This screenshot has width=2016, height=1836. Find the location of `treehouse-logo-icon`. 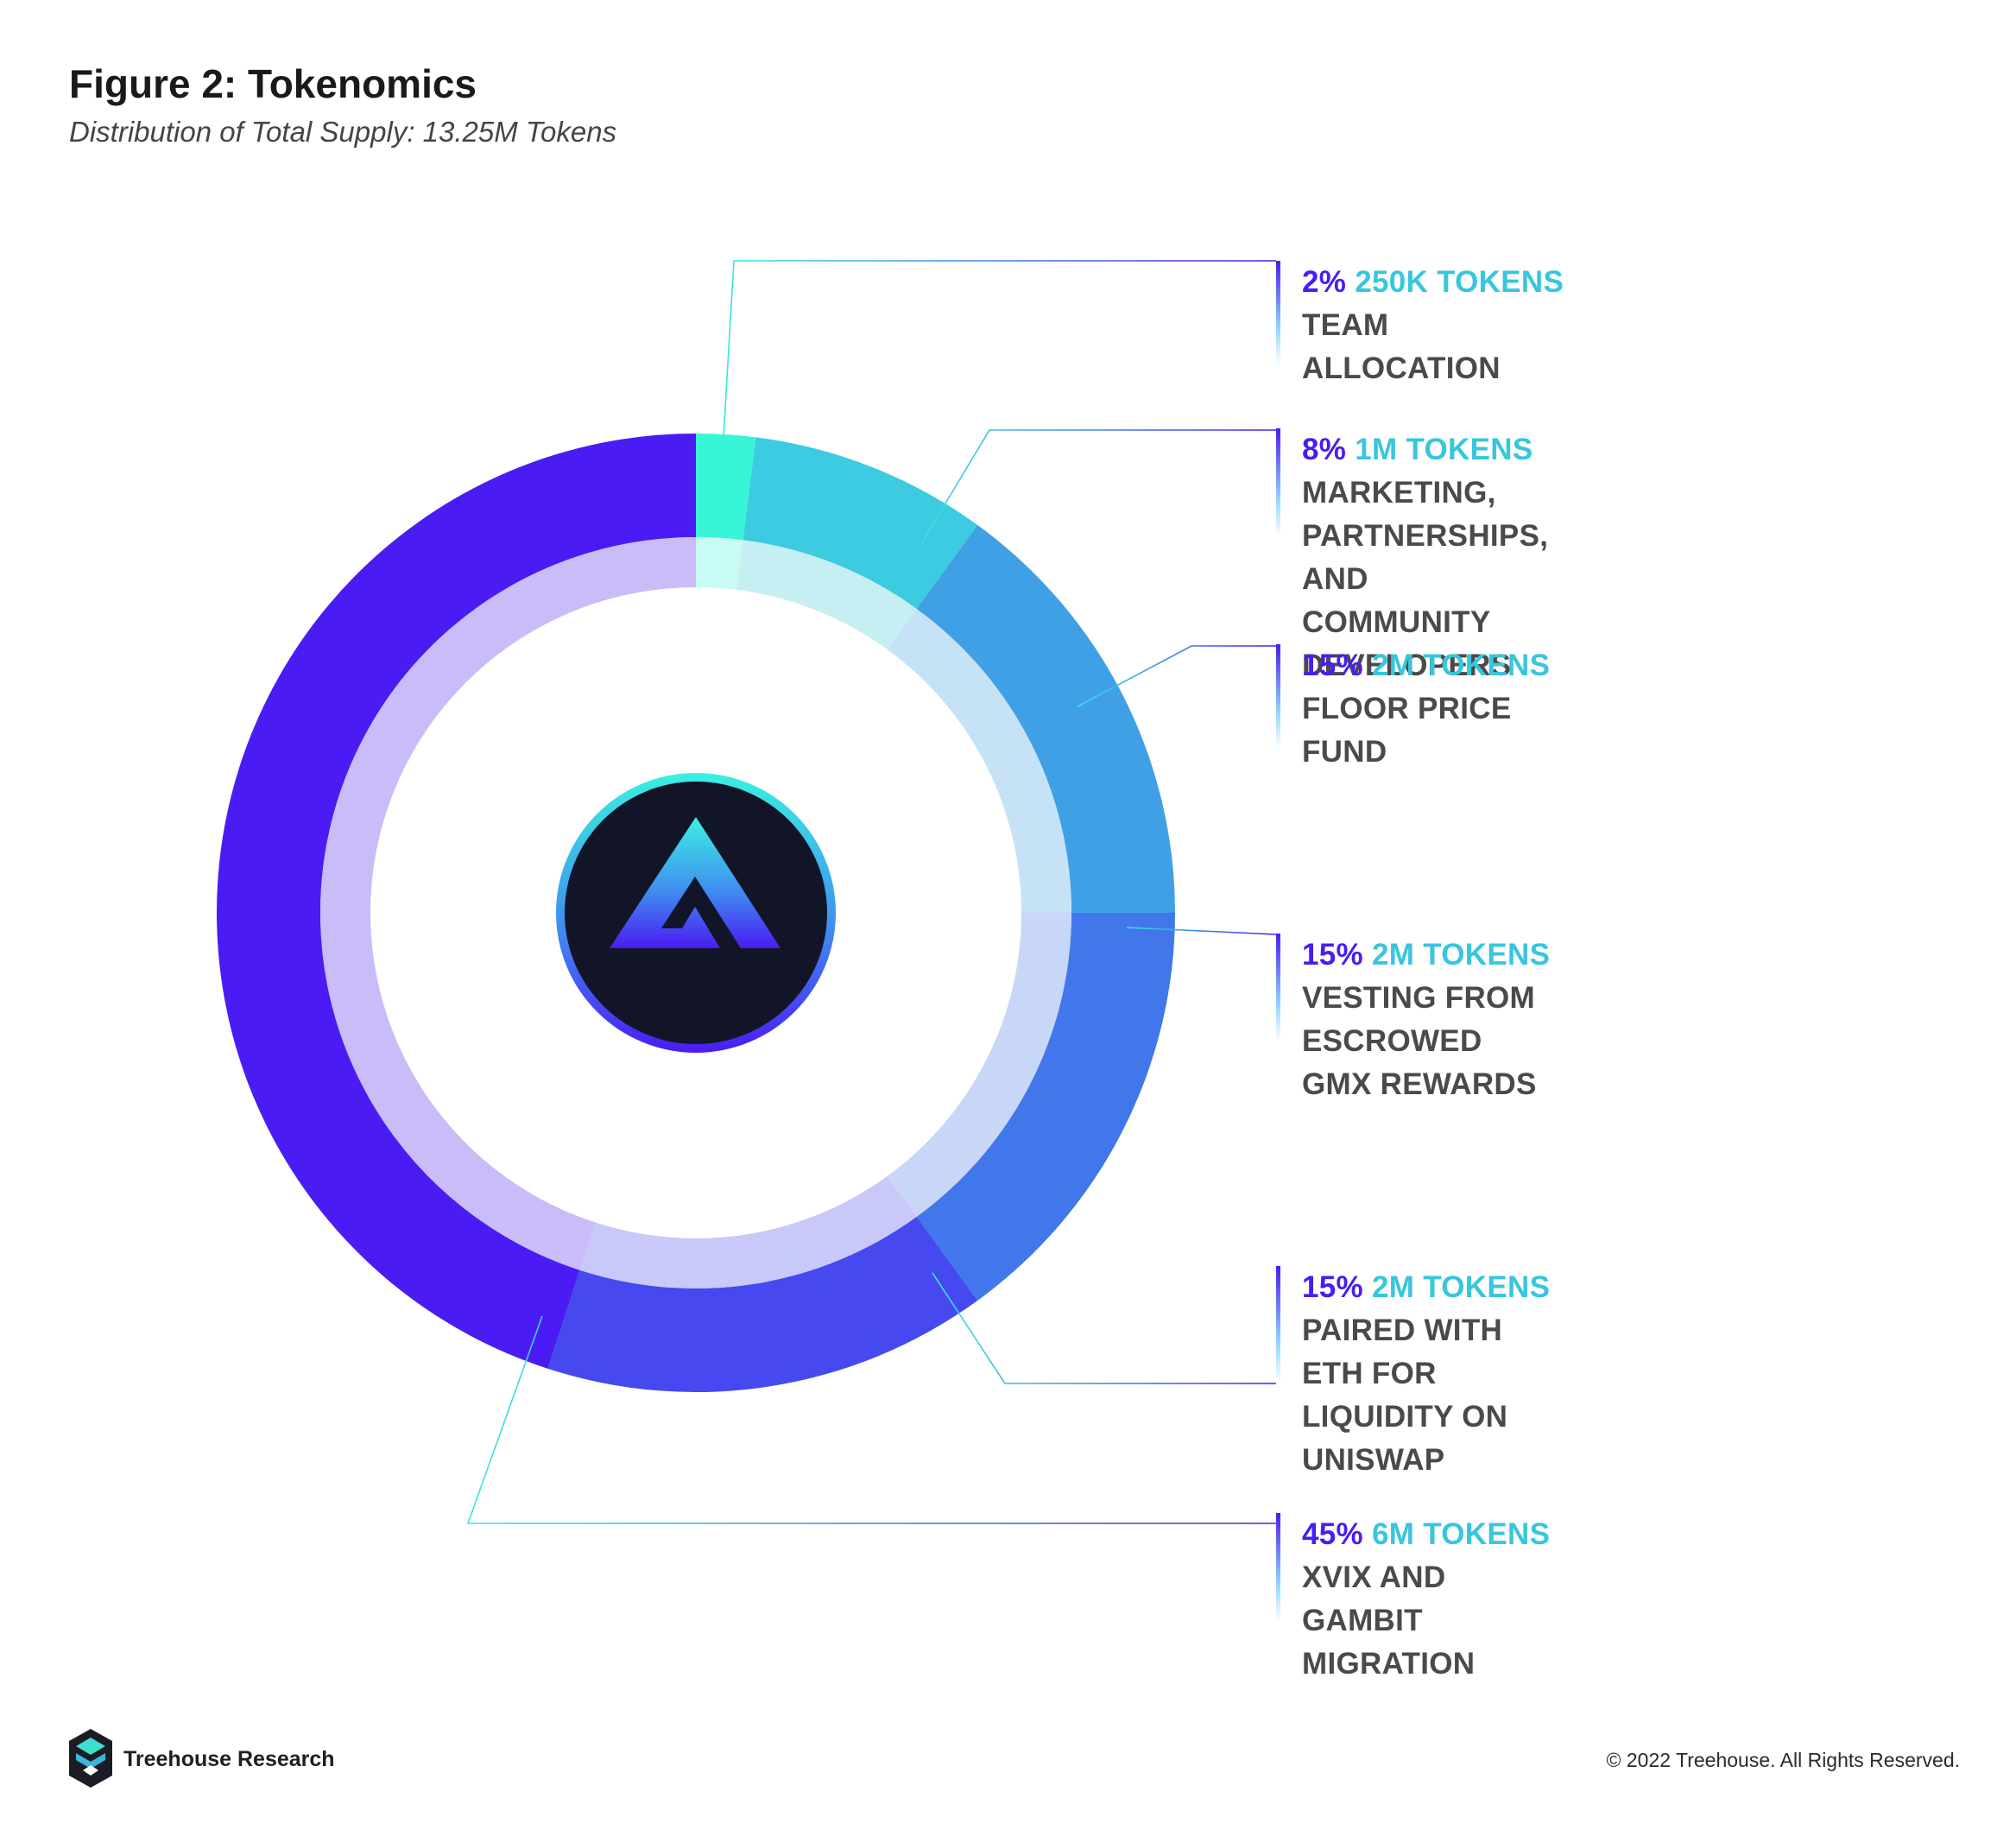

treehouse-logo-icon is located at coordinates (90, 1760).